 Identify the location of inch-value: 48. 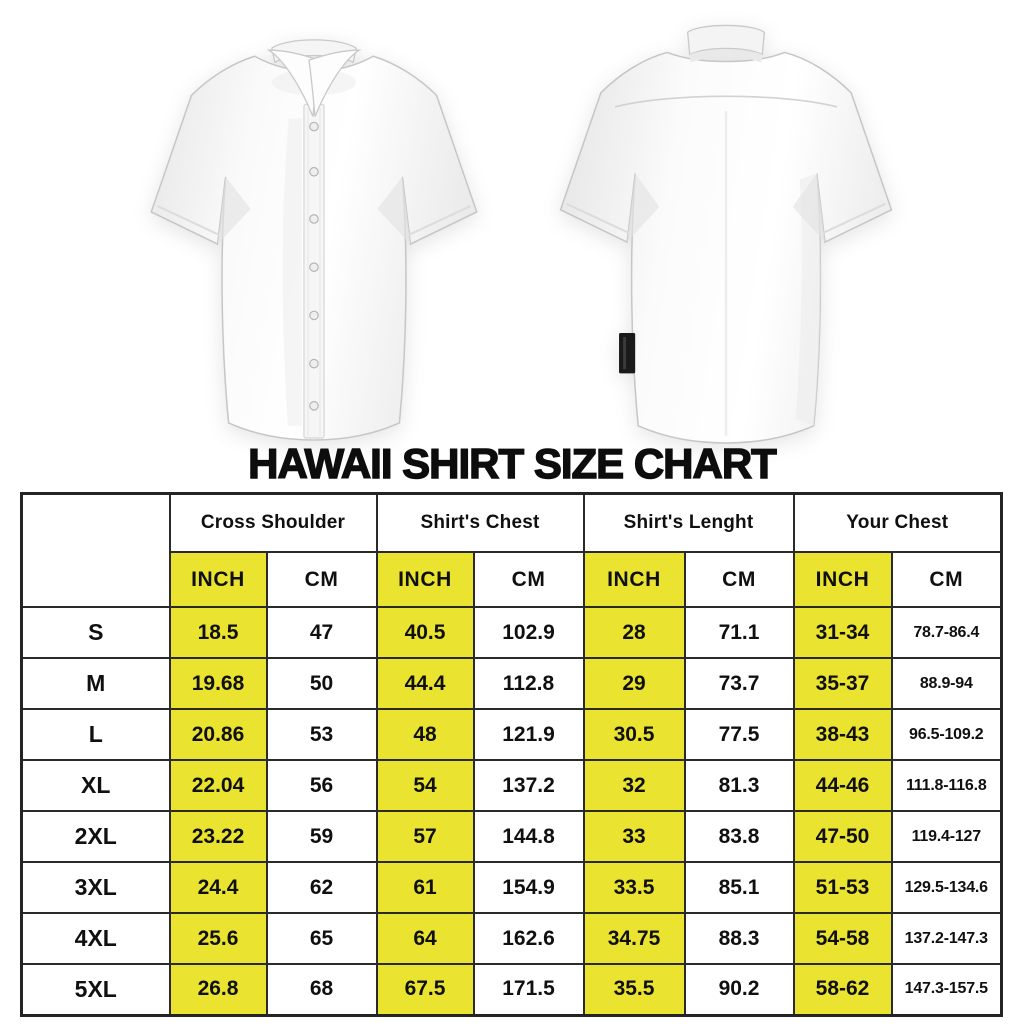
(425, 734).